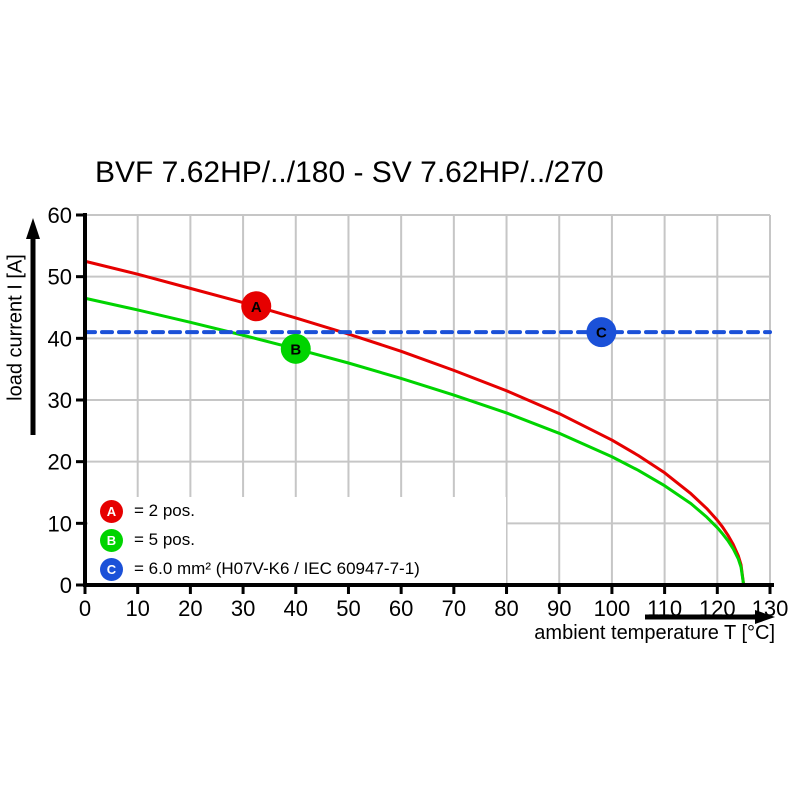  What do you see at coordinates (303, 511) in the screenshot?
I see `legend-item-a: A = 2 pos.` at bounding box center [303, 511].